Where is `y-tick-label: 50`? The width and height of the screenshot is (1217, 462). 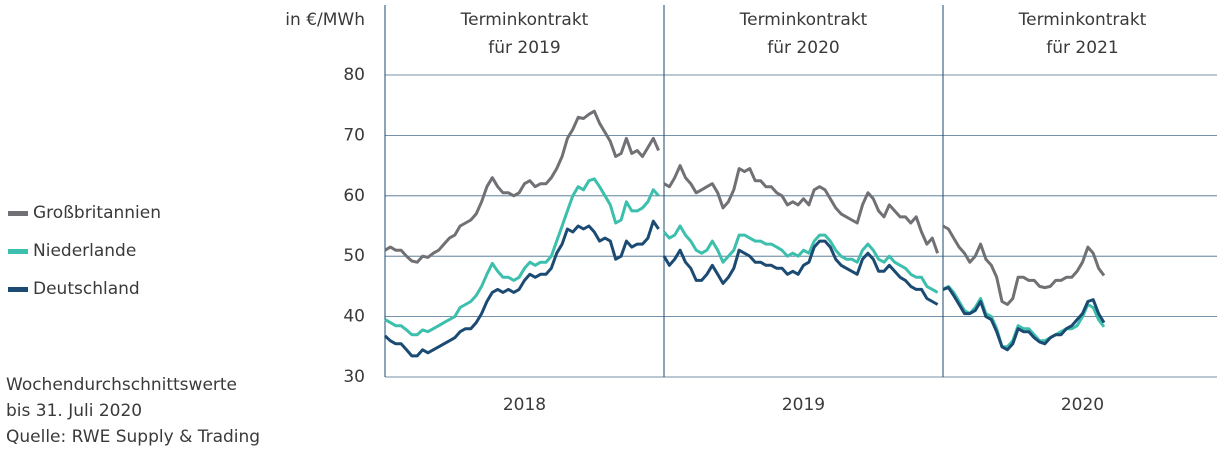 y-tick-label: 50 is located at coordinates (354, 256).